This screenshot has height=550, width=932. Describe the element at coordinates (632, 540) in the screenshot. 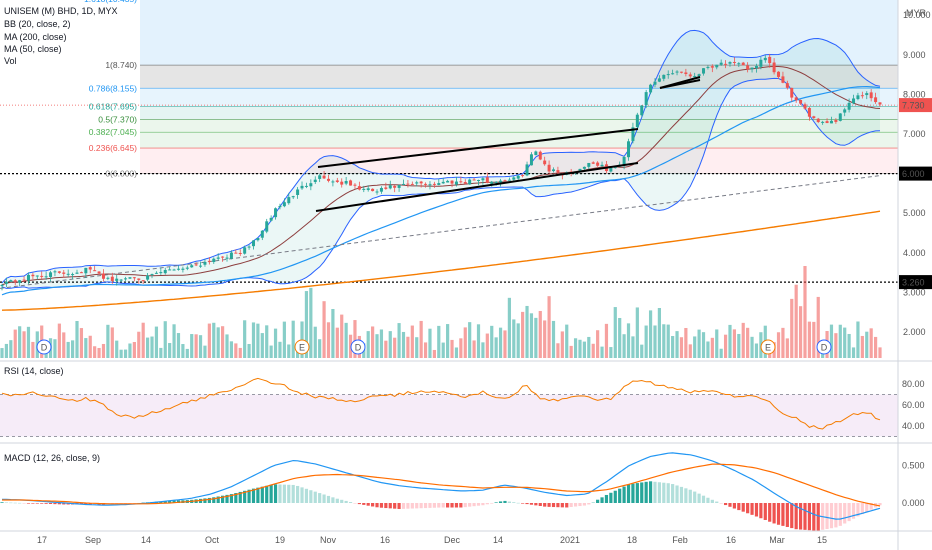

I see `time-axis-label: 18` at that location.